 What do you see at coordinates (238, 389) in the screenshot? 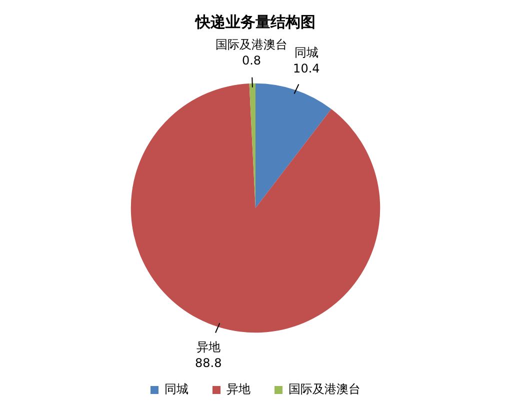
I see `legend-label: 异地` at bounding box center [238, 389].